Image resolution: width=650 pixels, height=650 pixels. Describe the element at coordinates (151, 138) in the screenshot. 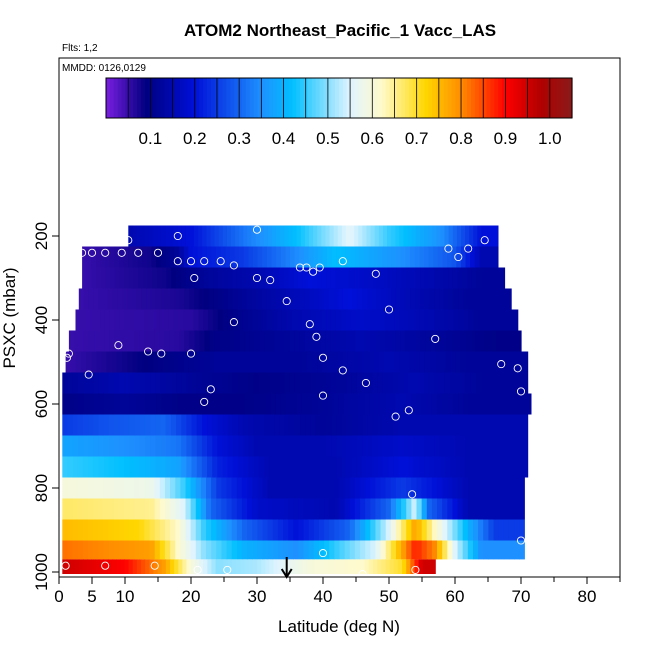

I see `colorbar-tick-label: 0.1` at that location.